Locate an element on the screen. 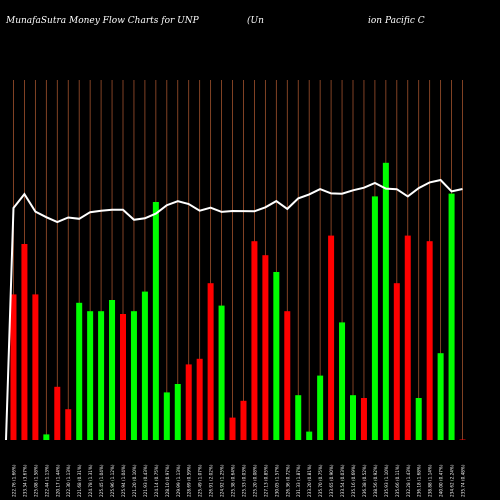  x-tick-label: 225.45 (1.04%) is located at coordinates (101, 480).